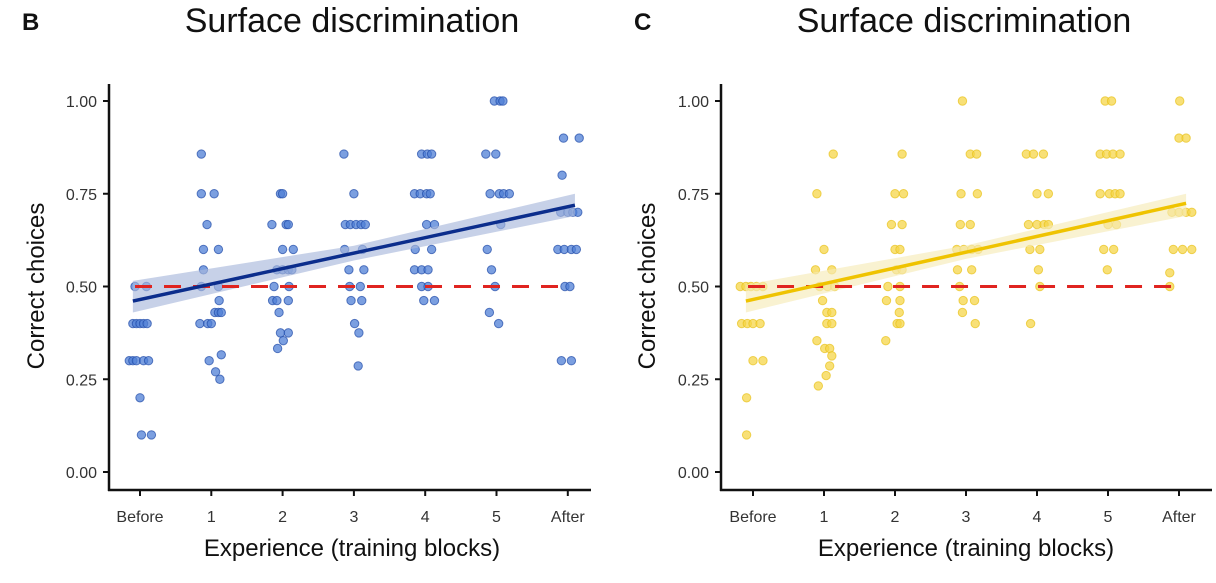 Image resolution: width=1216 pixels, height=583 pixels. What do you see at coordinates (81, 288) in the screenshot?
I see `y-tick-label: 0.50` at bounding box center [81, 288].